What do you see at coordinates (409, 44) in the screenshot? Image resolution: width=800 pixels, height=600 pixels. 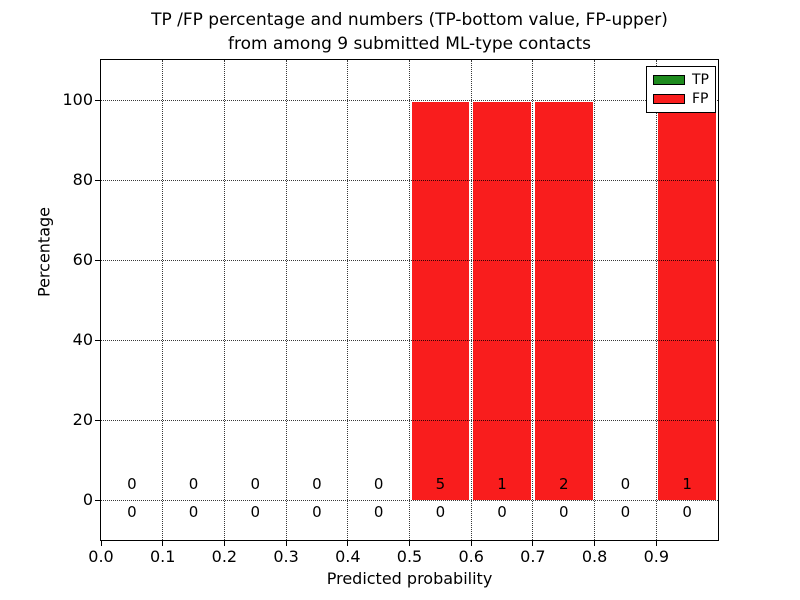 I see `chart-title-line2: from among 9 submitted ML-type contacts` at bounding box center [409, 44].